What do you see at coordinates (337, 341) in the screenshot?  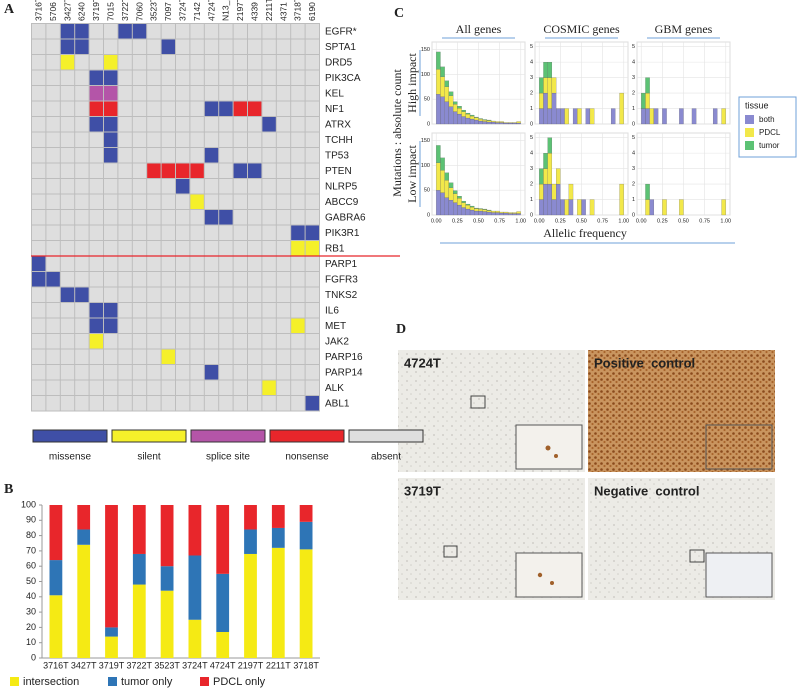 I see `gene-label: JAK2` at bounding box center [337, 341].